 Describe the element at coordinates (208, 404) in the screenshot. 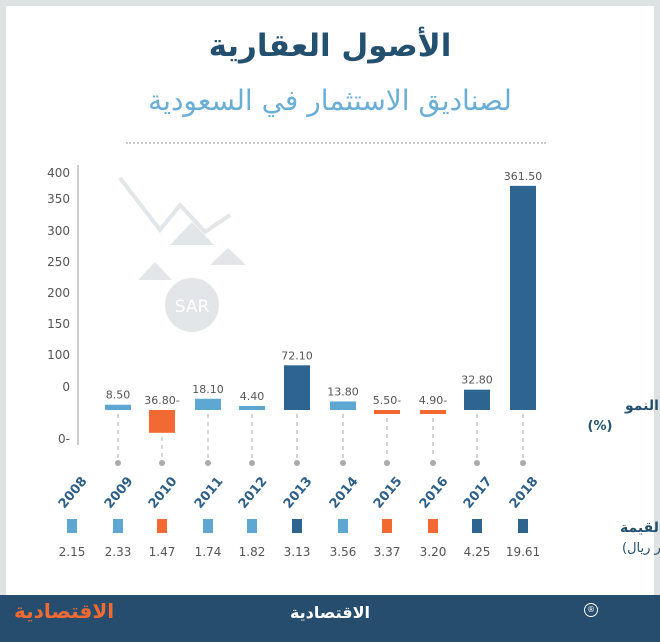

I see `bar-2011` at that location.